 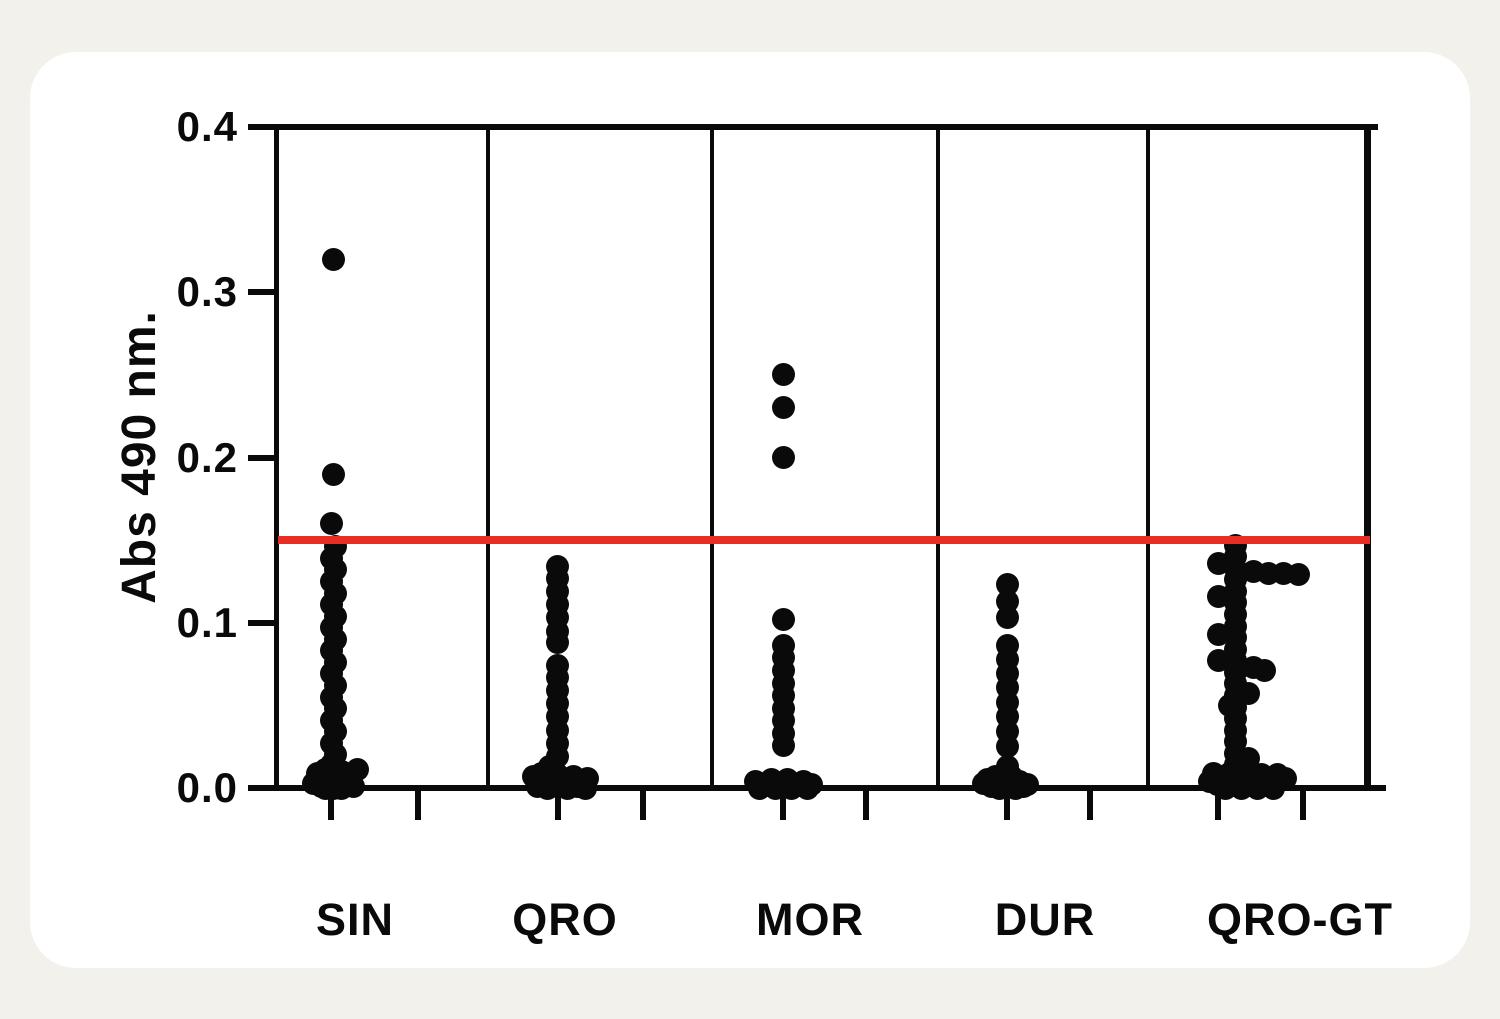 What do you see at coordinates (810, 919) in the screenshot?
I see `x-axis-label: MOR` at bounding box center [810, 919].